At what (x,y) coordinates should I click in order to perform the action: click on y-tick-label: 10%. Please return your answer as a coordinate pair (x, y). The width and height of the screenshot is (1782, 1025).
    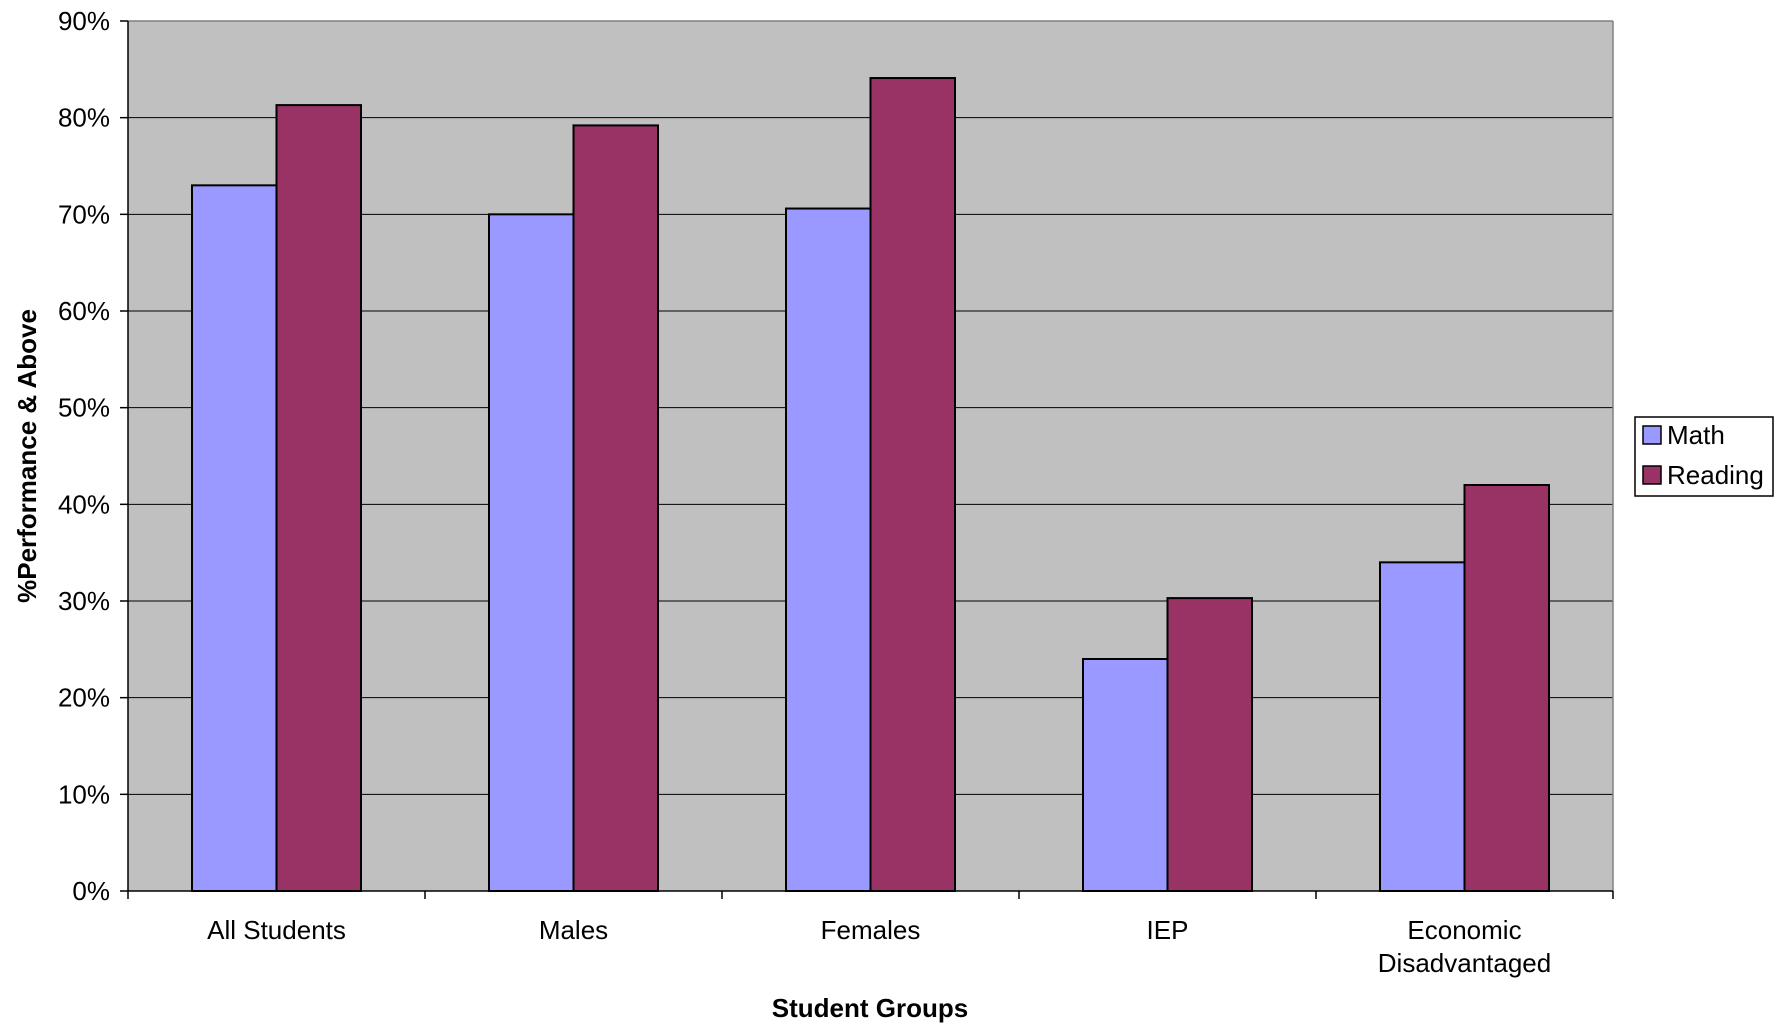
    Looking at the image, I should click on (84, 794).